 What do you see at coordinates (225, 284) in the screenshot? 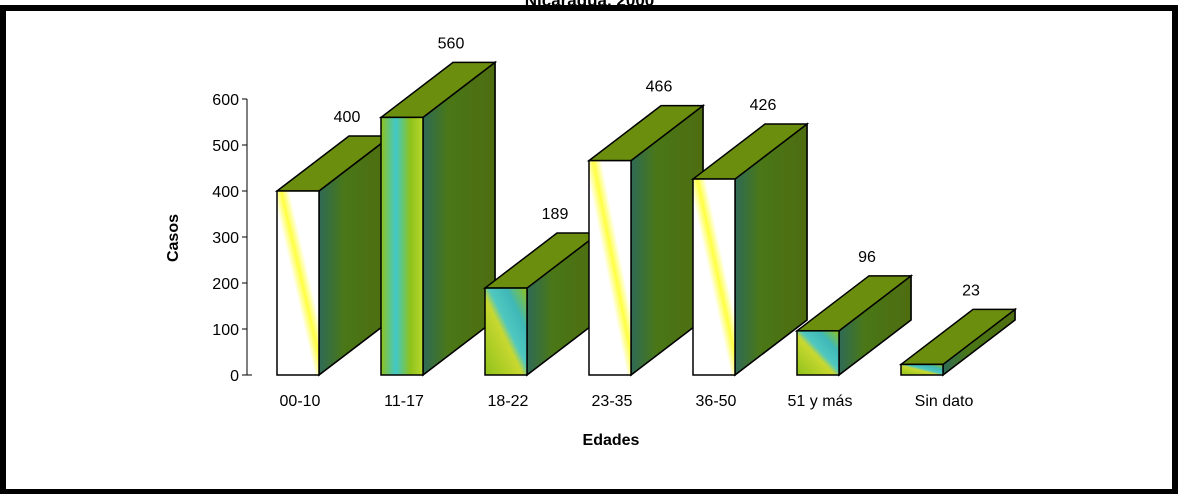
I see `y-tick-label: 200` at bounding box center [225, 284].